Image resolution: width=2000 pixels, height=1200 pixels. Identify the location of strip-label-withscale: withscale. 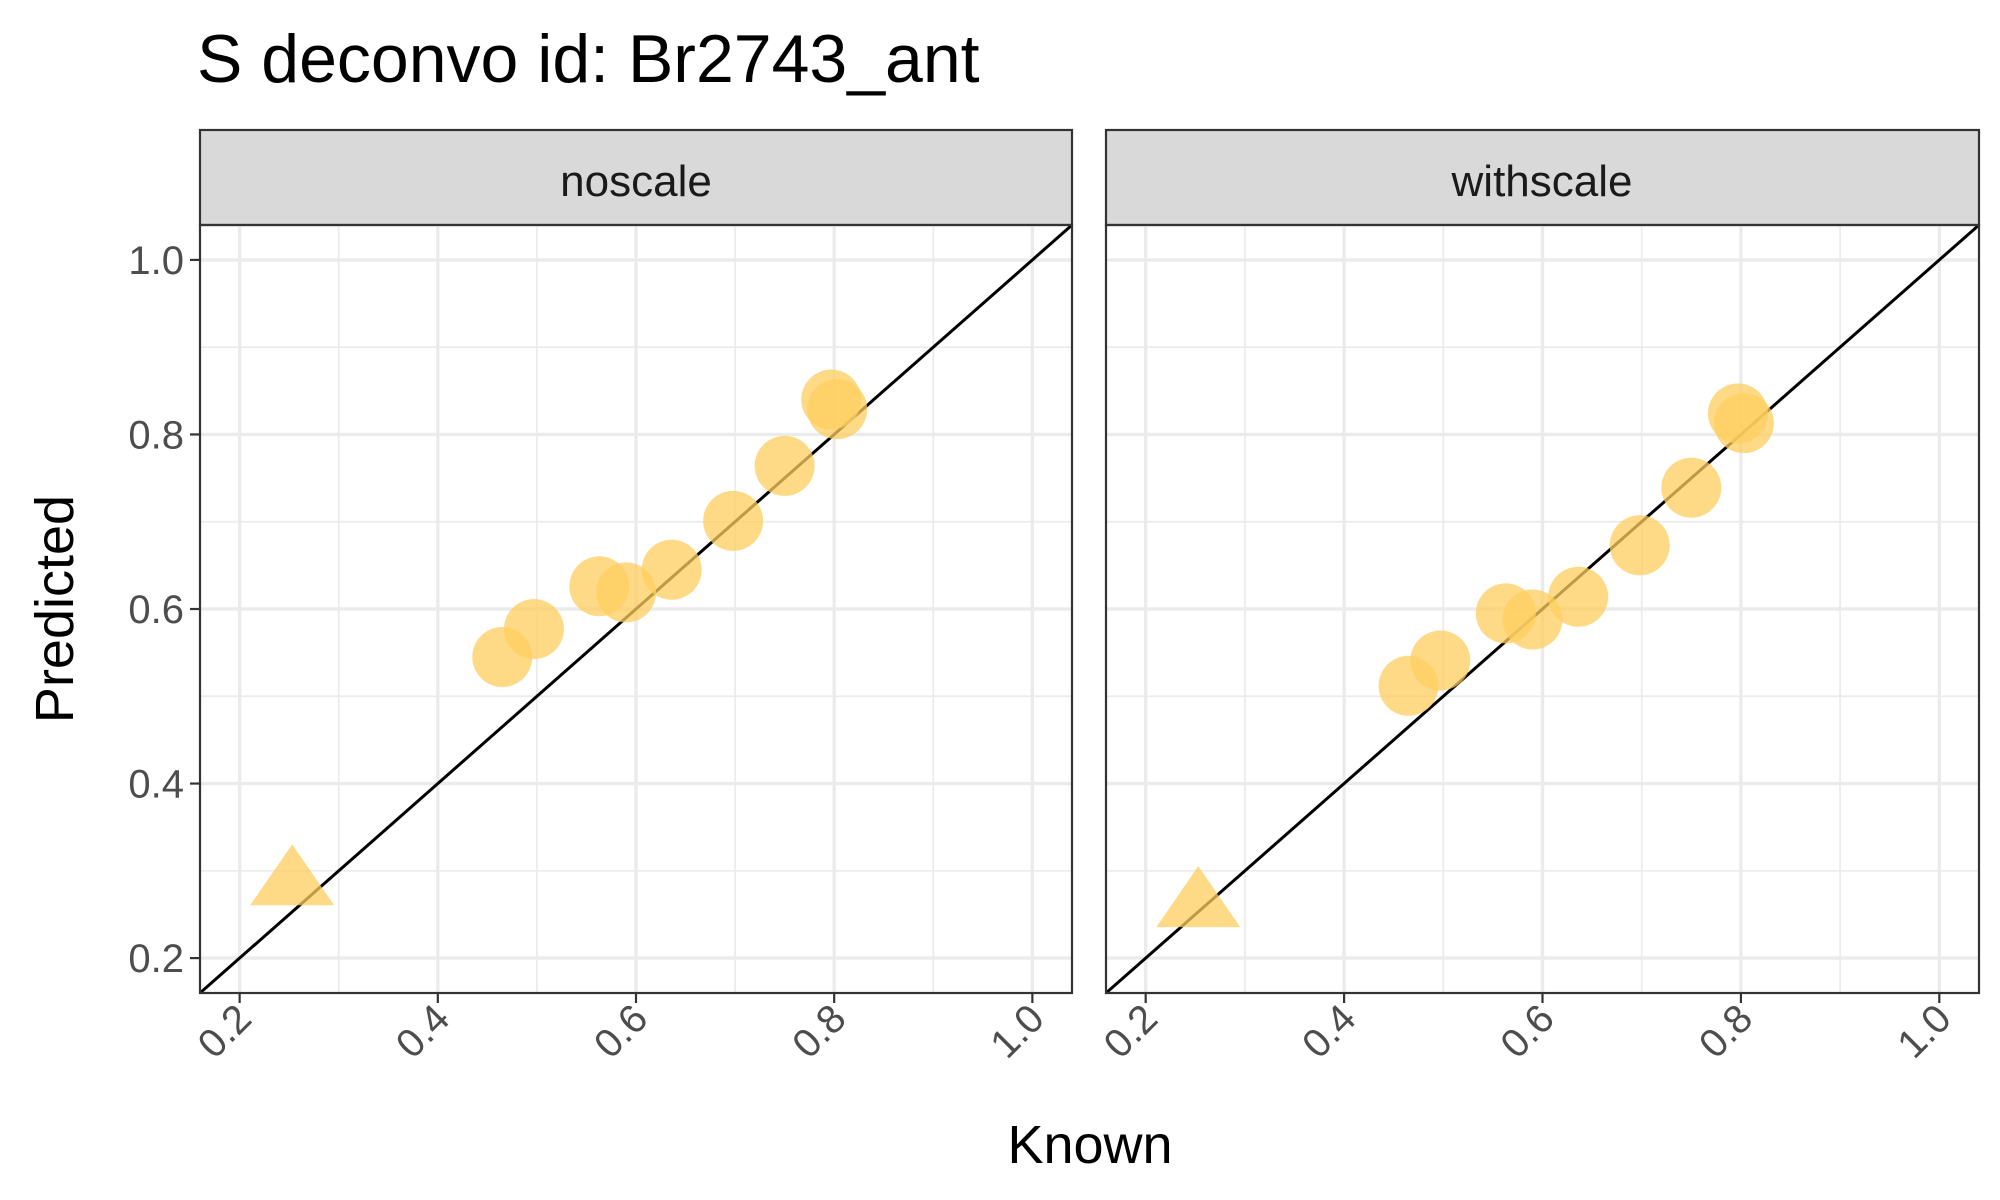
(1542, 181).